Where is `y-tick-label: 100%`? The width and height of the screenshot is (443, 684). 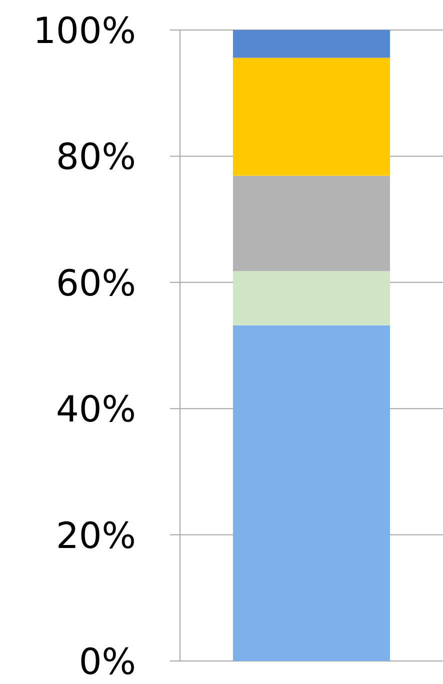
y-tick-label: 100% is located at coordinates (84, 31).